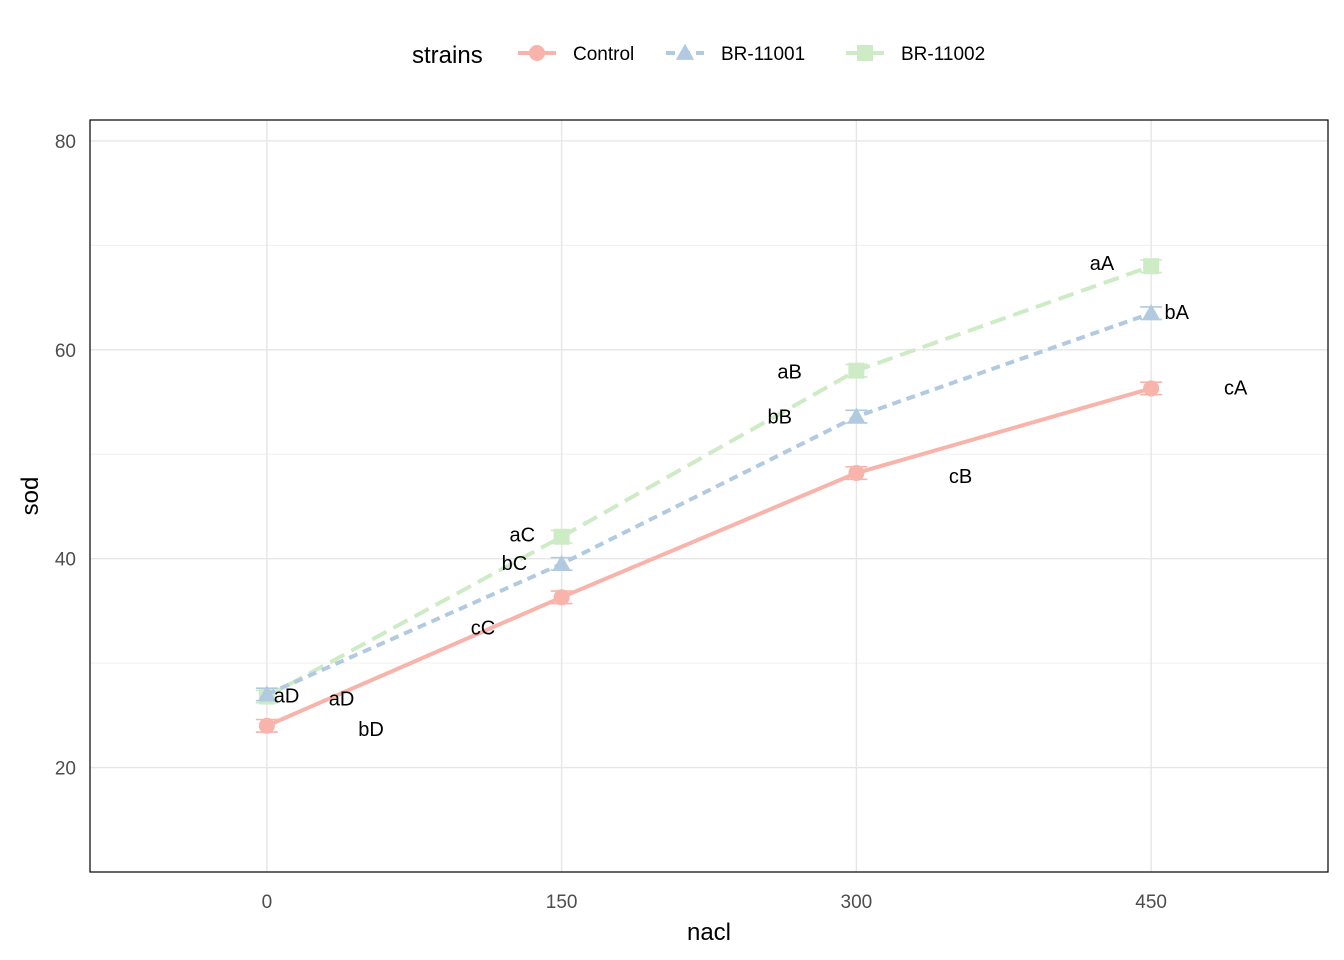  I want to click on x-tick-label: 450, so click(1151, 902).